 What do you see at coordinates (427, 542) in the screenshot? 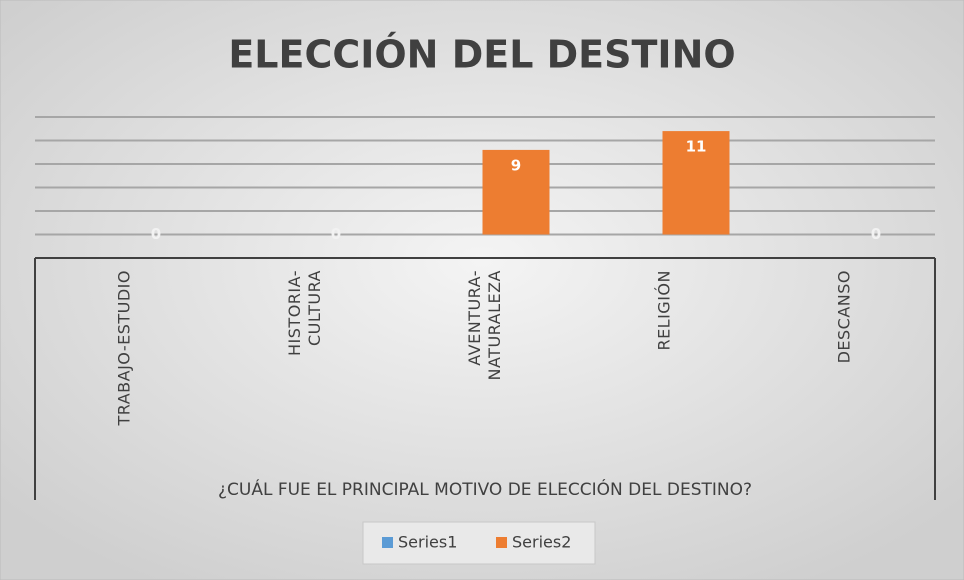
I see `legend-label: Series1` at bounding box center [427, 542].